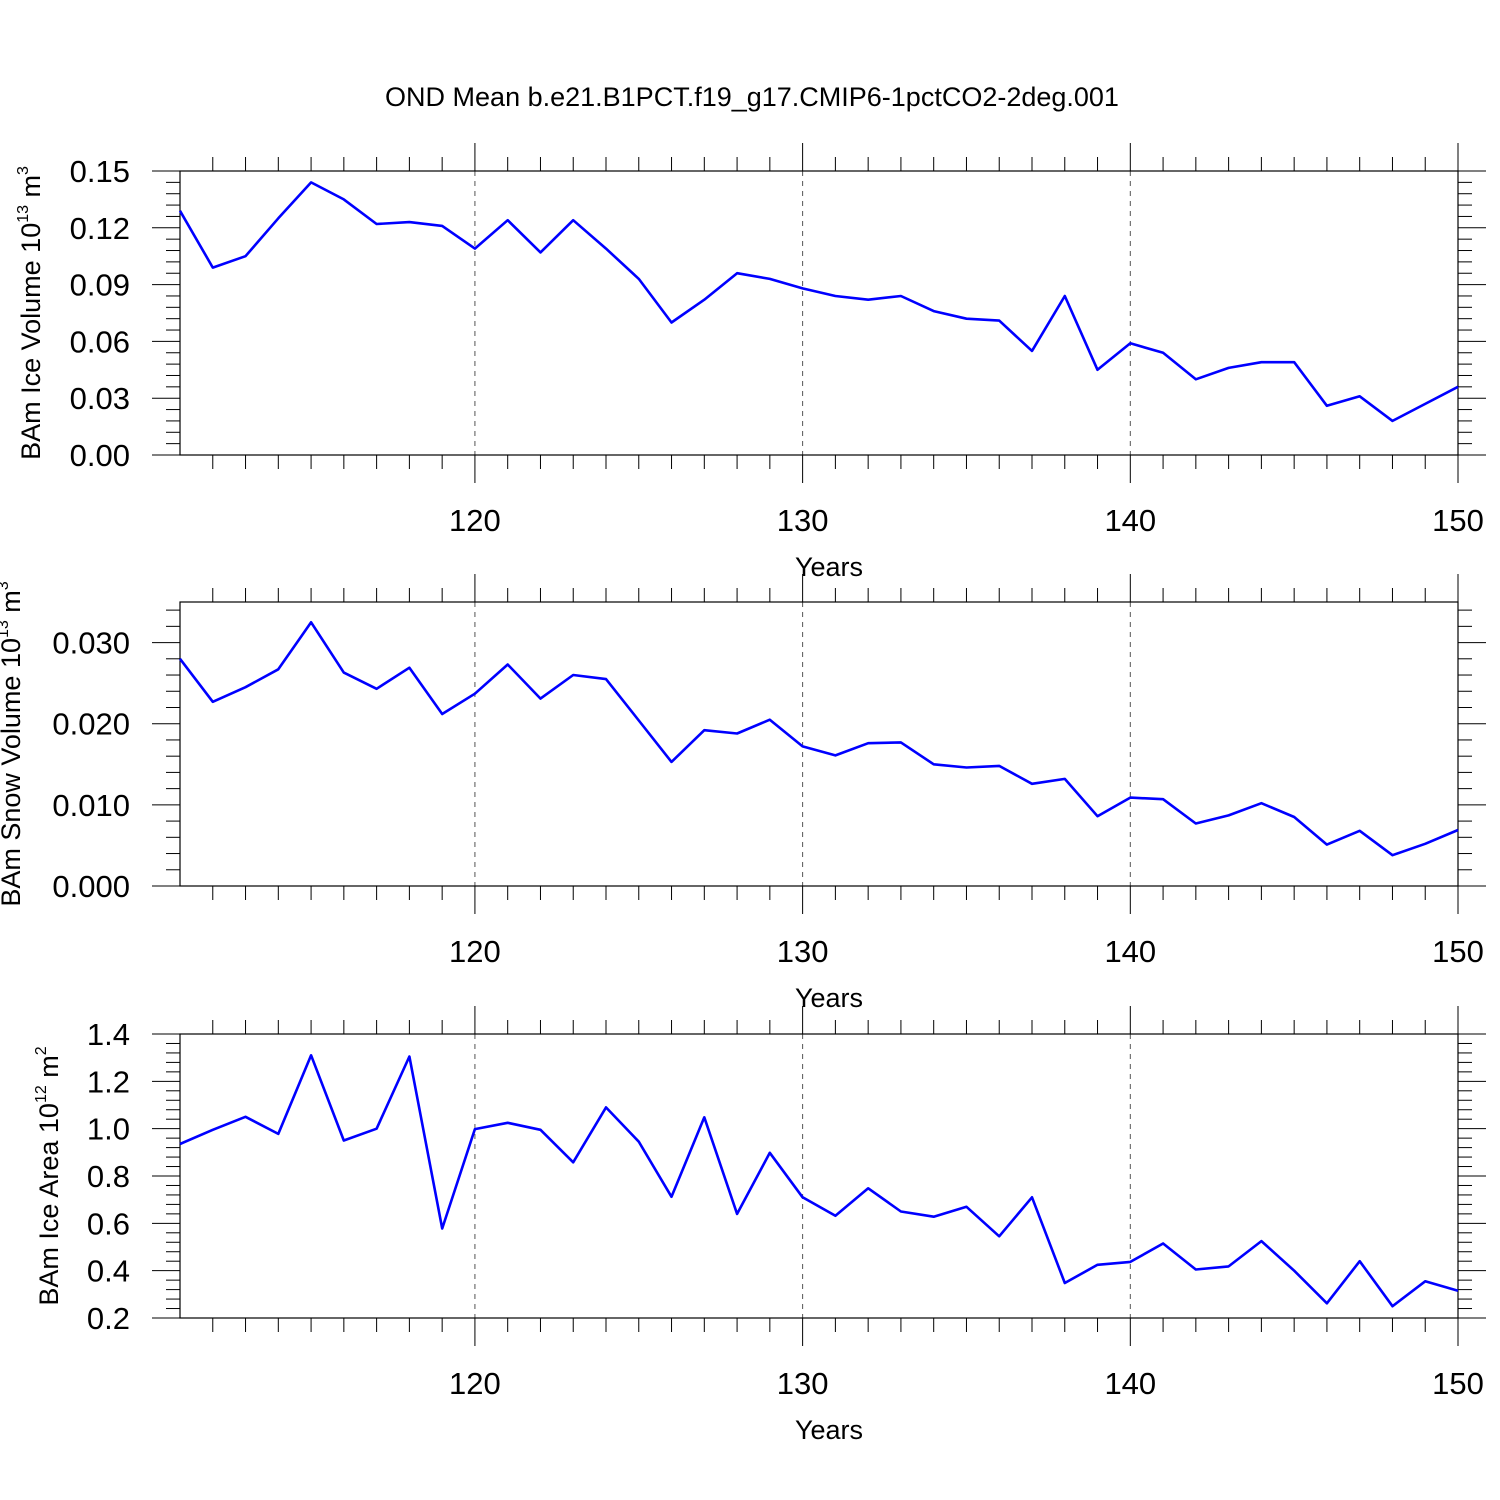 Image resolution: width=1500 pixels, height=1500 pixels. Describe the element at coordinates (91, 886) in the screenshot. I see `y-tick-label: 0.000` at that location.